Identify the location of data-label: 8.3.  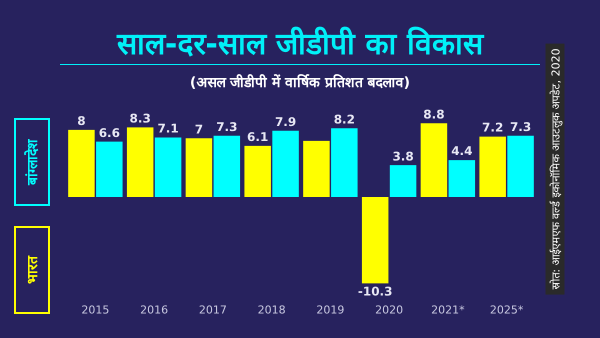
(140, 119).